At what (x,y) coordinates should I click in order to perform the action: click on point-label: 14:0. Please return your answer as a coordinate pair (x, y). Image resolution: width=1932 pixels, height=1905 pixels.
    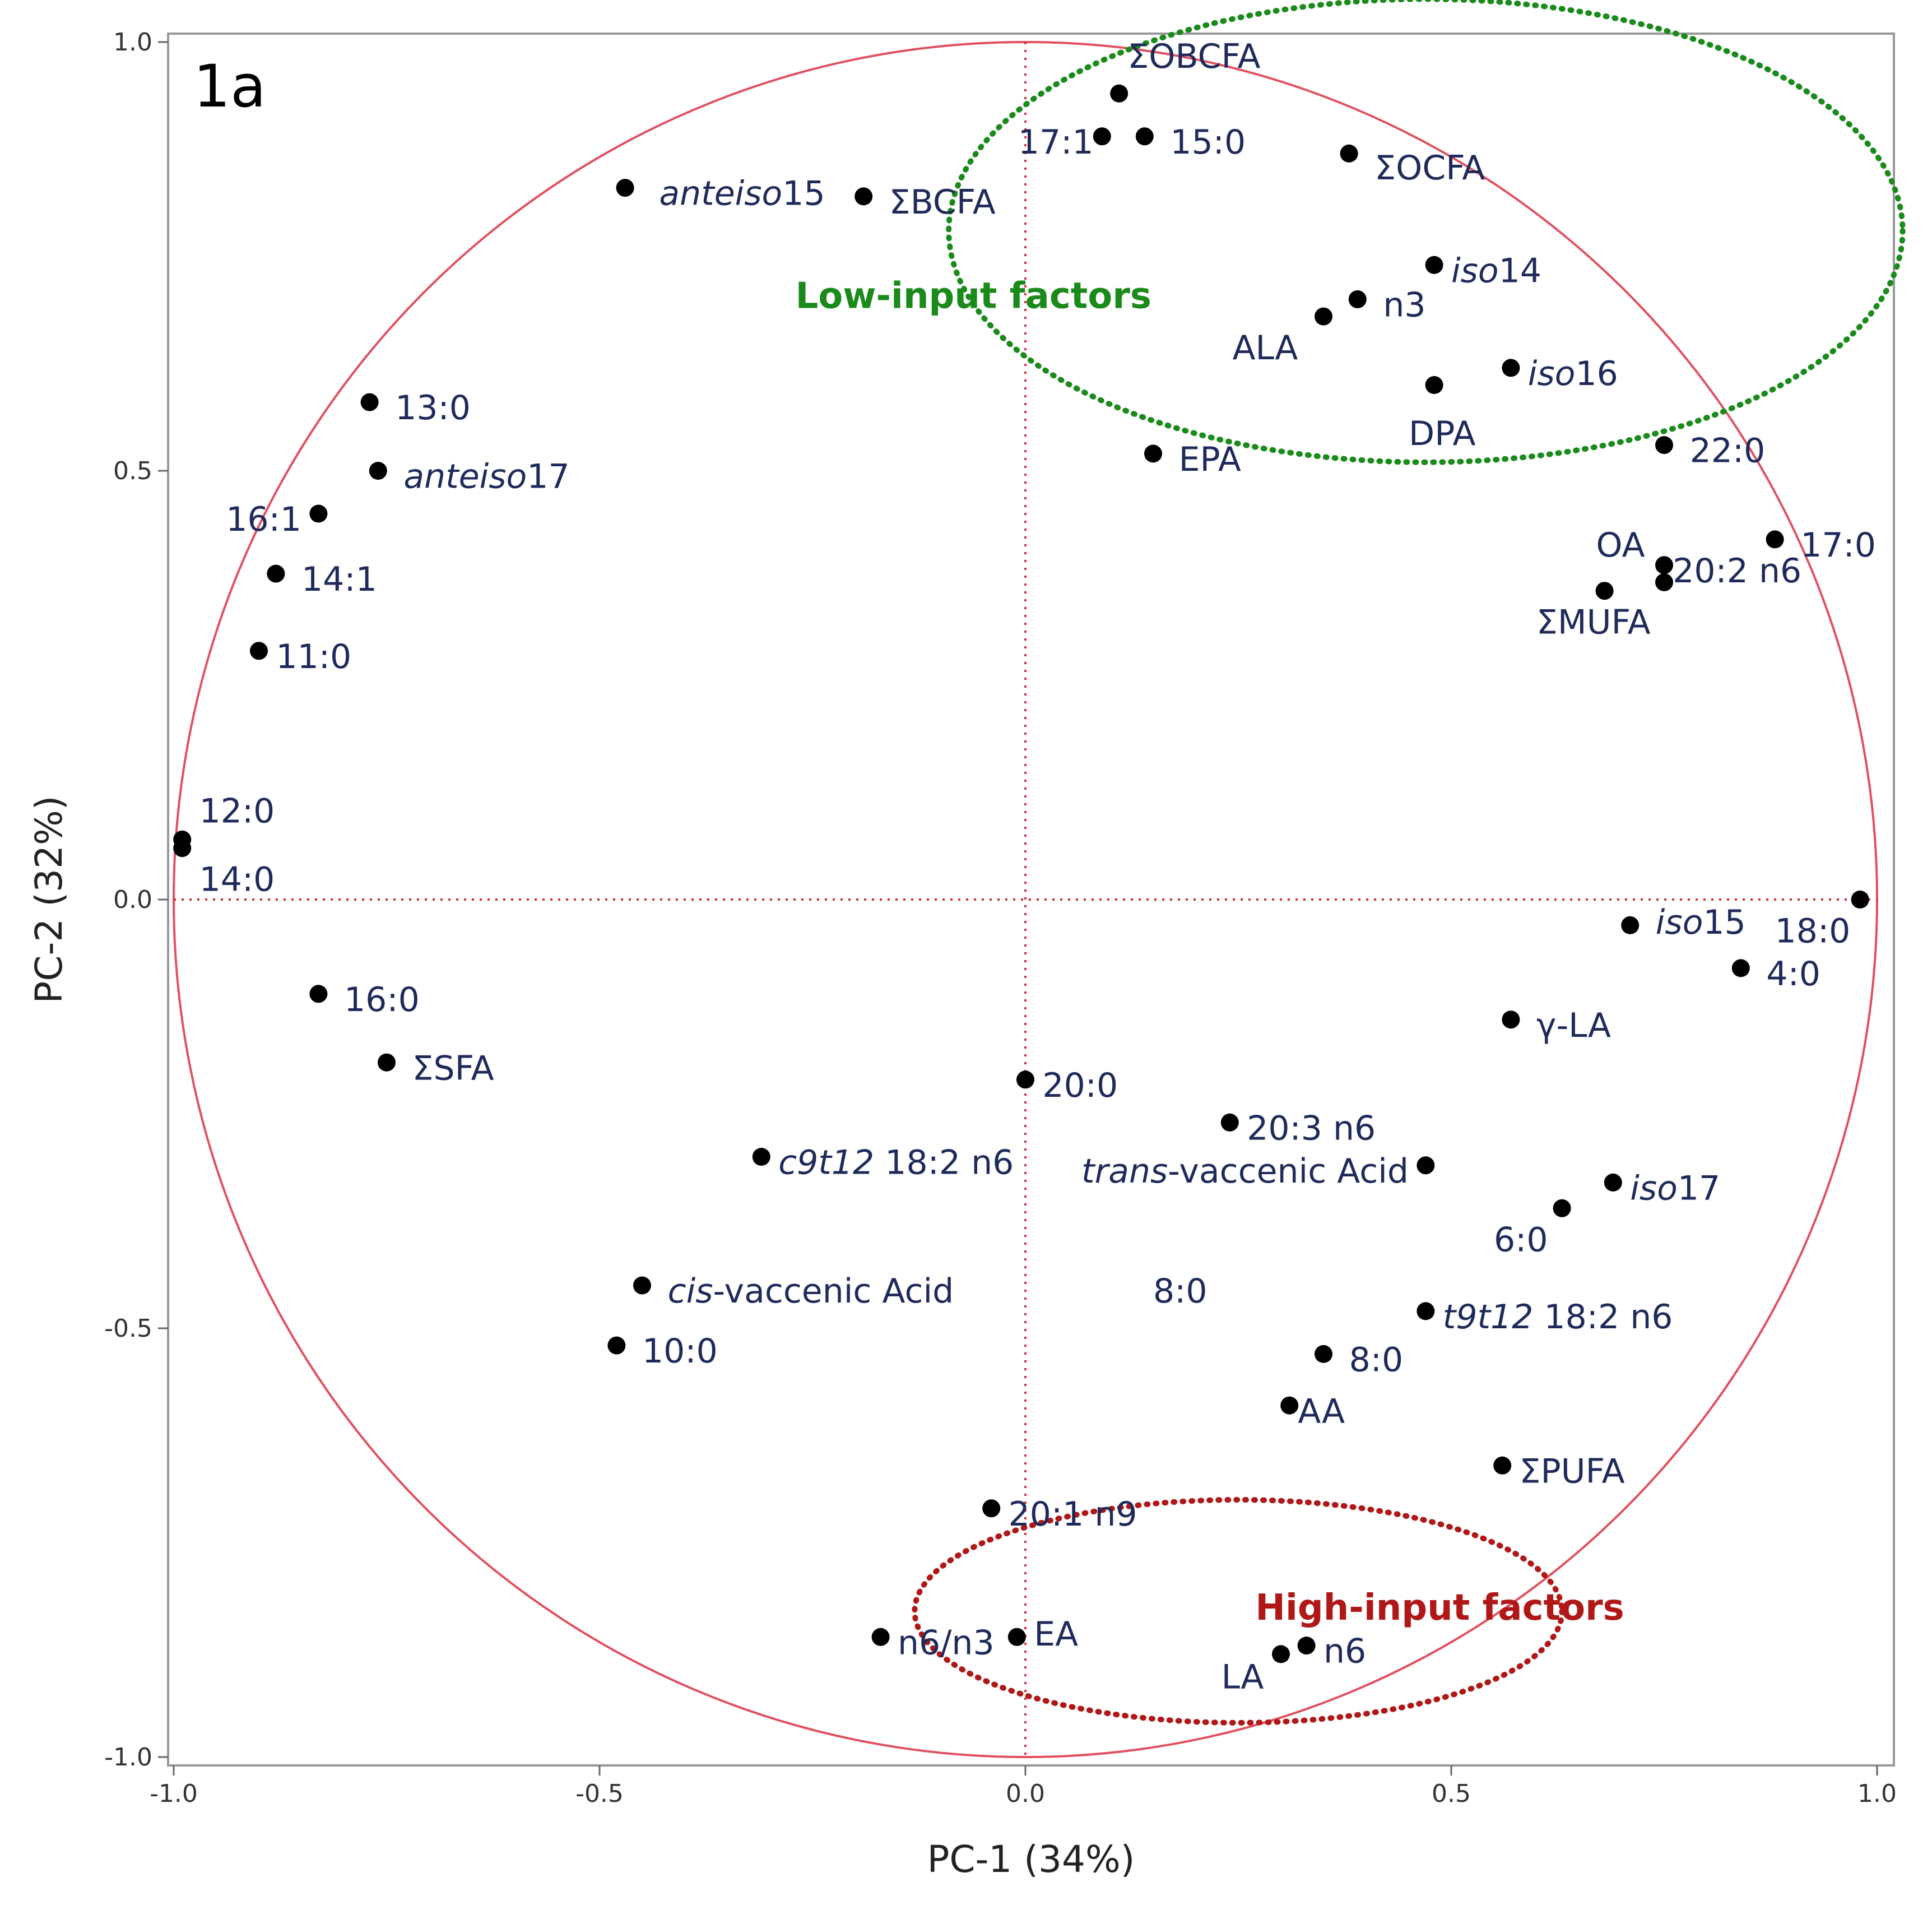
    Looking at the image, I should click on (237, 880).